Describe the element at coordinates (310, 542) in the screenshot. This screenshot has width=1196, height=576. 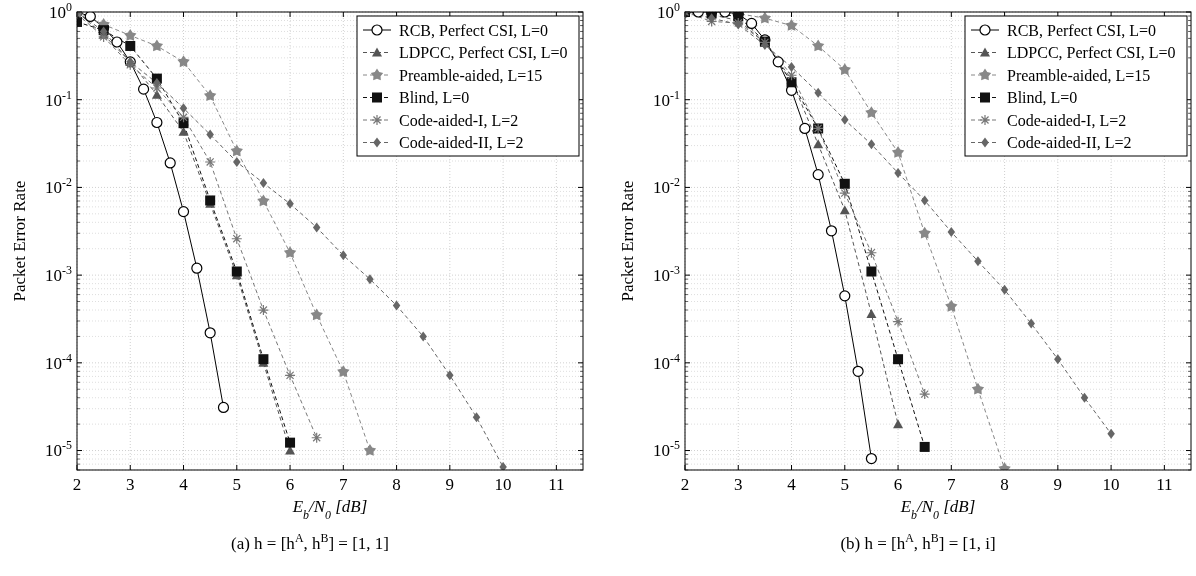
I see `text: (a) h = [h$^{A}$, h$^{B}$] = [1, 1]` at that location.